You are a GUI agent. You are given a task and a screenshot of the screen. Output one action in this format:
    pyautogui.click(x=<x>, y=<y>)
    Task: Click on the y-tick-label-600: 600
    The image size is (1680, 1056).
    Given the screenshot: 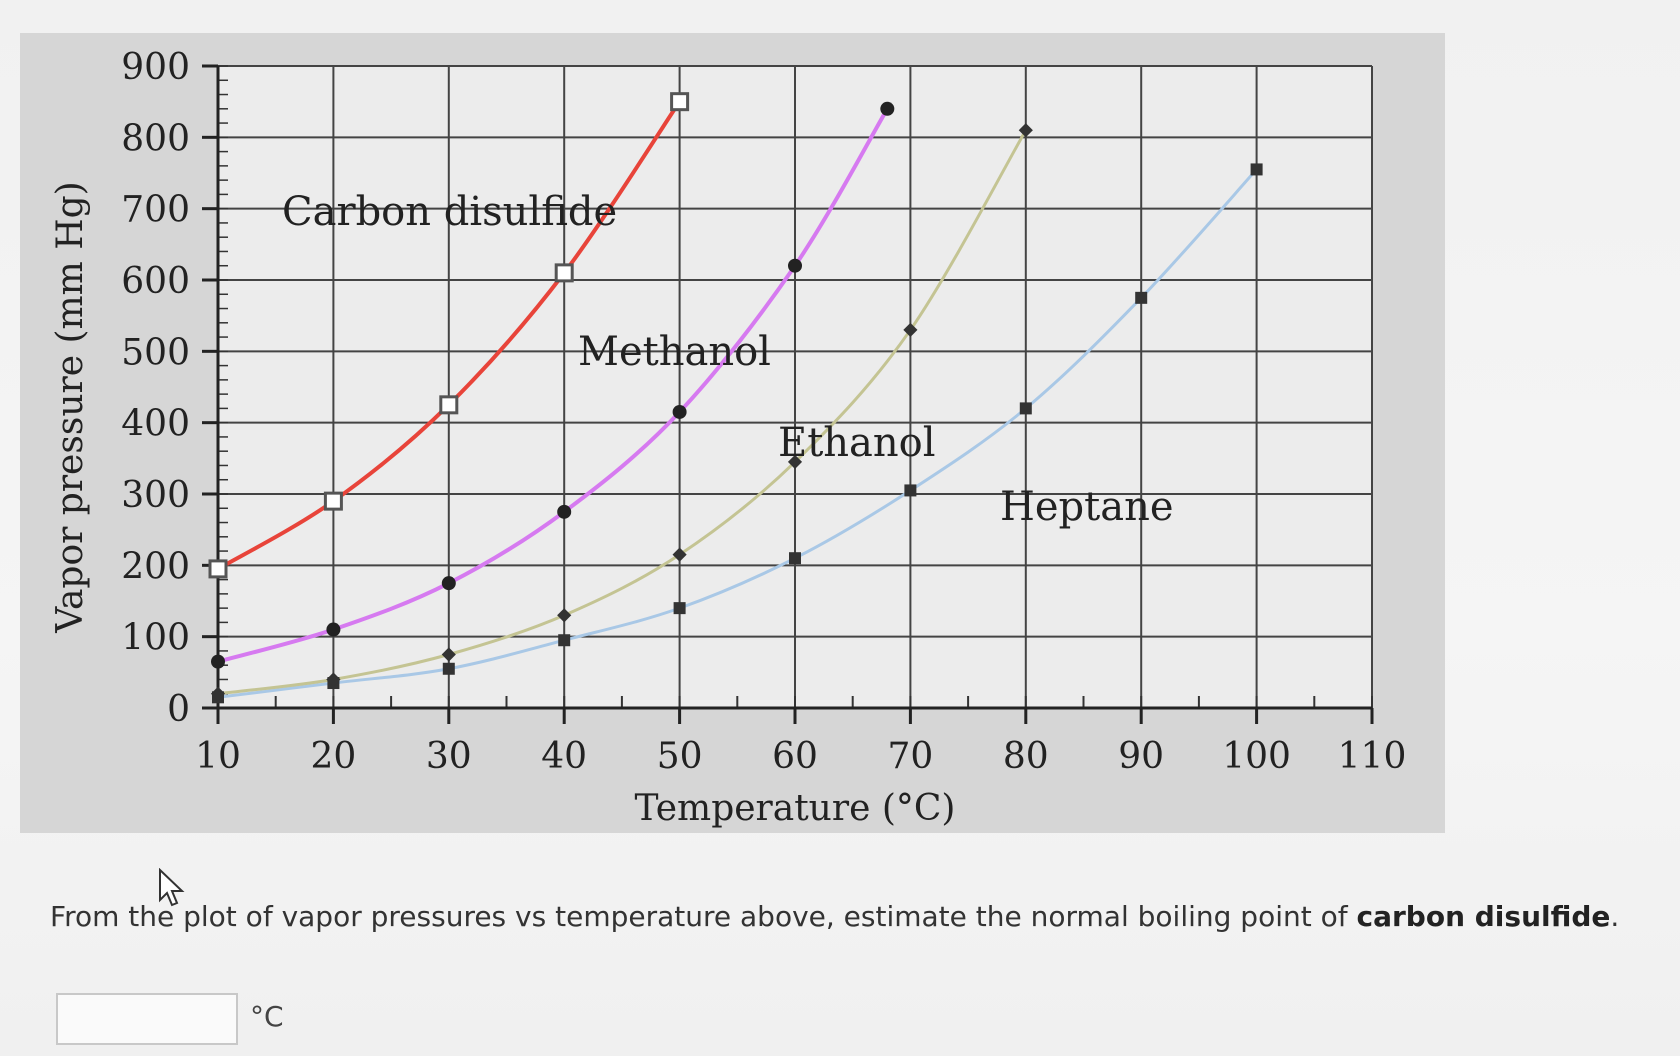 What is the action you would take?
    pyautogui.click(x=155, y=281)
    